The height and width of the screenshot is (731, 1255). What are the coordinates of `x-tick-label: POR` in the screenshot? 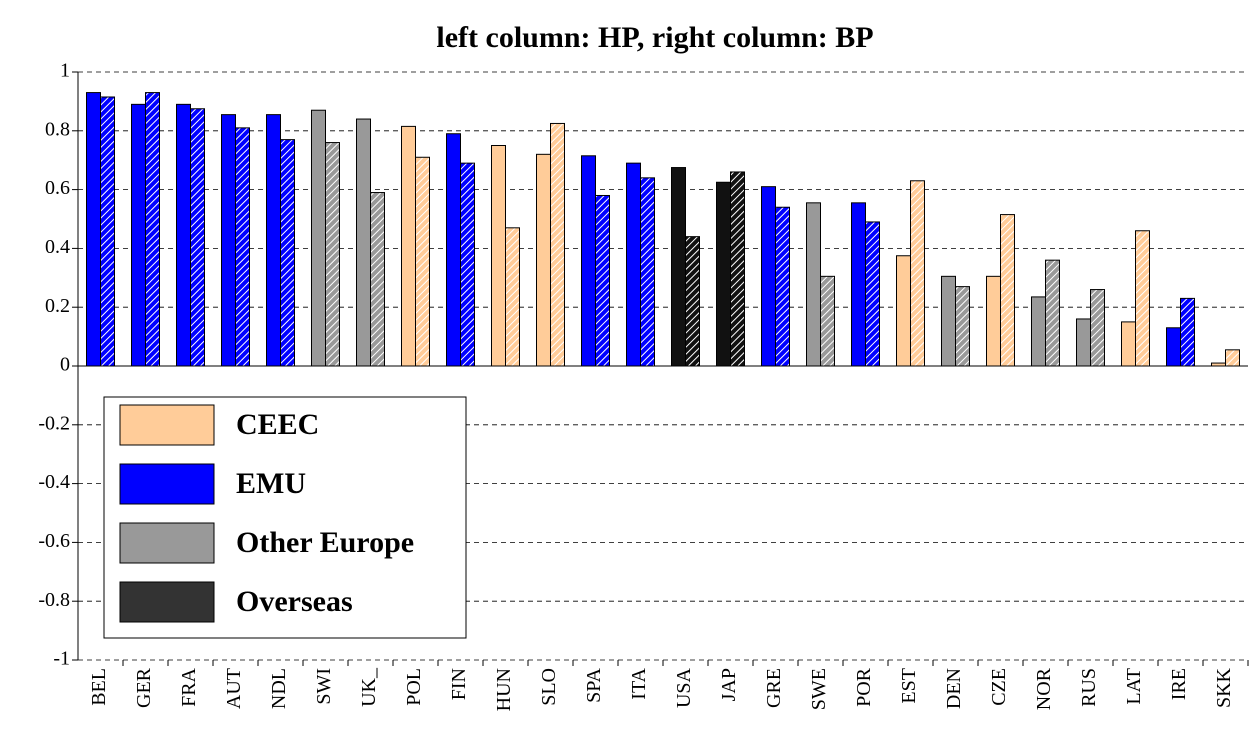 It's located at (864, 687).